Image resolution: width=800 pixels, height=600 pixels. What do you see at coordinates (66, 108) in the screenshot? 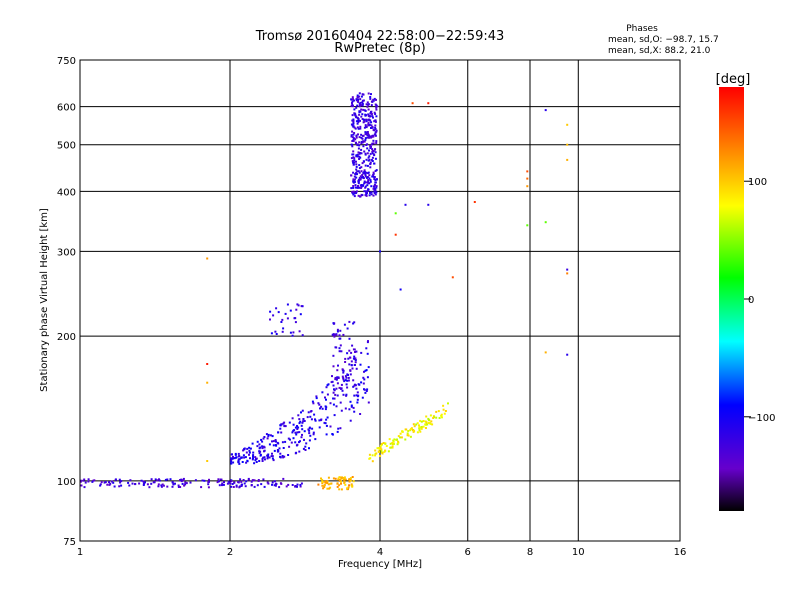
I see `y-tick-label: 600` at bounding box center [66, 108].